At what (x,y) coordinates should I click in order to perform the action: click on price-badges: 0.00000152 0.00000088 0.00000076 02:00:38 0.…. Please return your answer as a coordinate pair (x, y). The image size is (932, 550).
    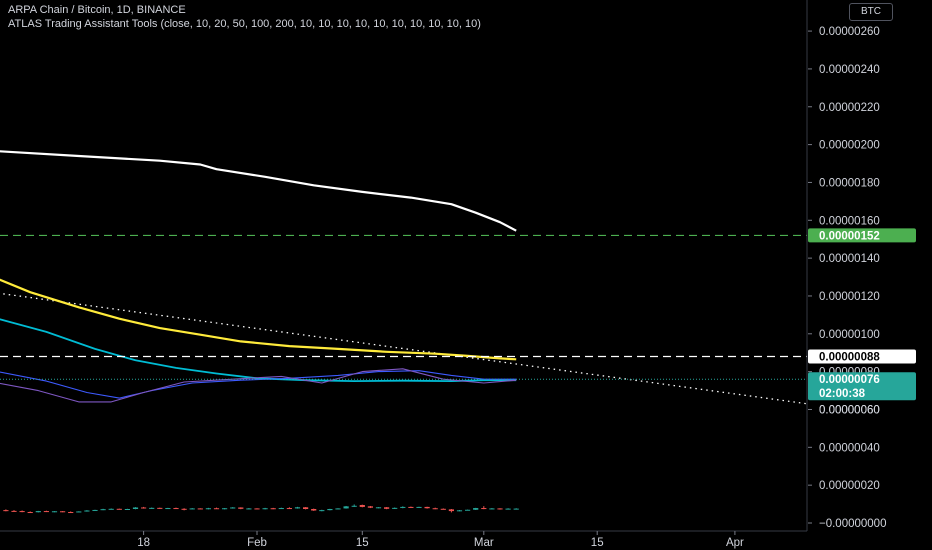
    Looking at the image, I should click on (862, 322).